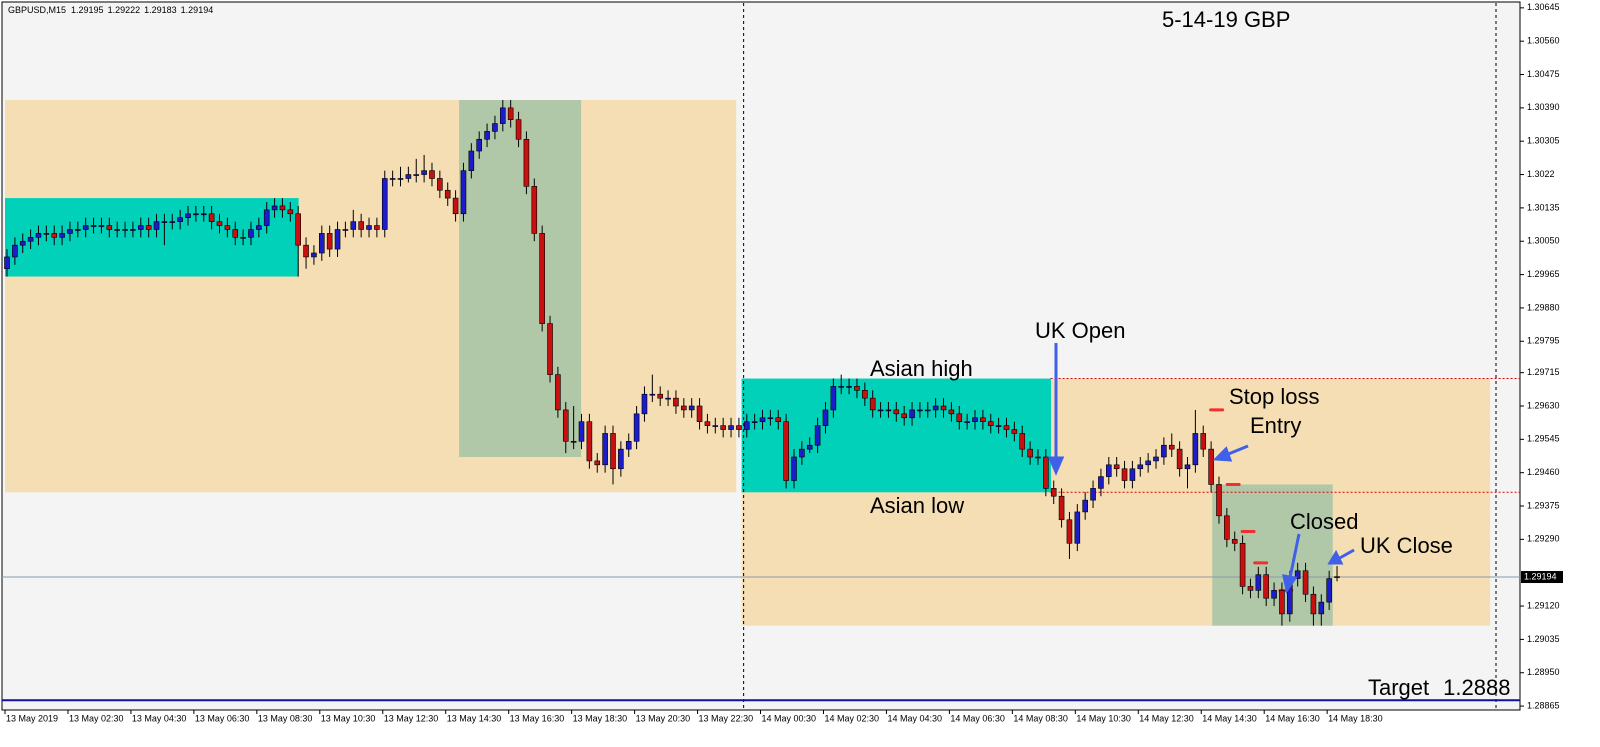 This screenshot has height=747, width=1600. I want to click on x-tick-label: 14 May 14:30, so click(1229, 718).